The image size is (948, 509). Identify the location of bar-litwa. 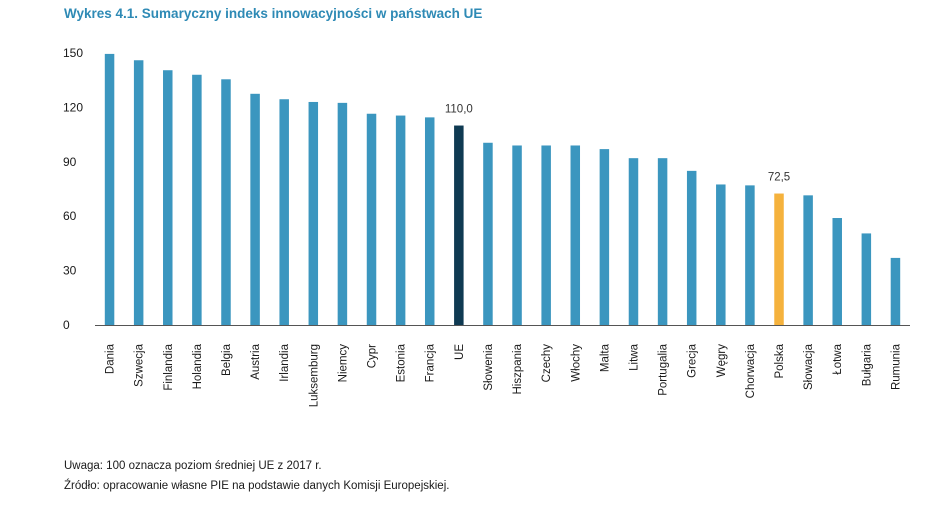
(633, 241).